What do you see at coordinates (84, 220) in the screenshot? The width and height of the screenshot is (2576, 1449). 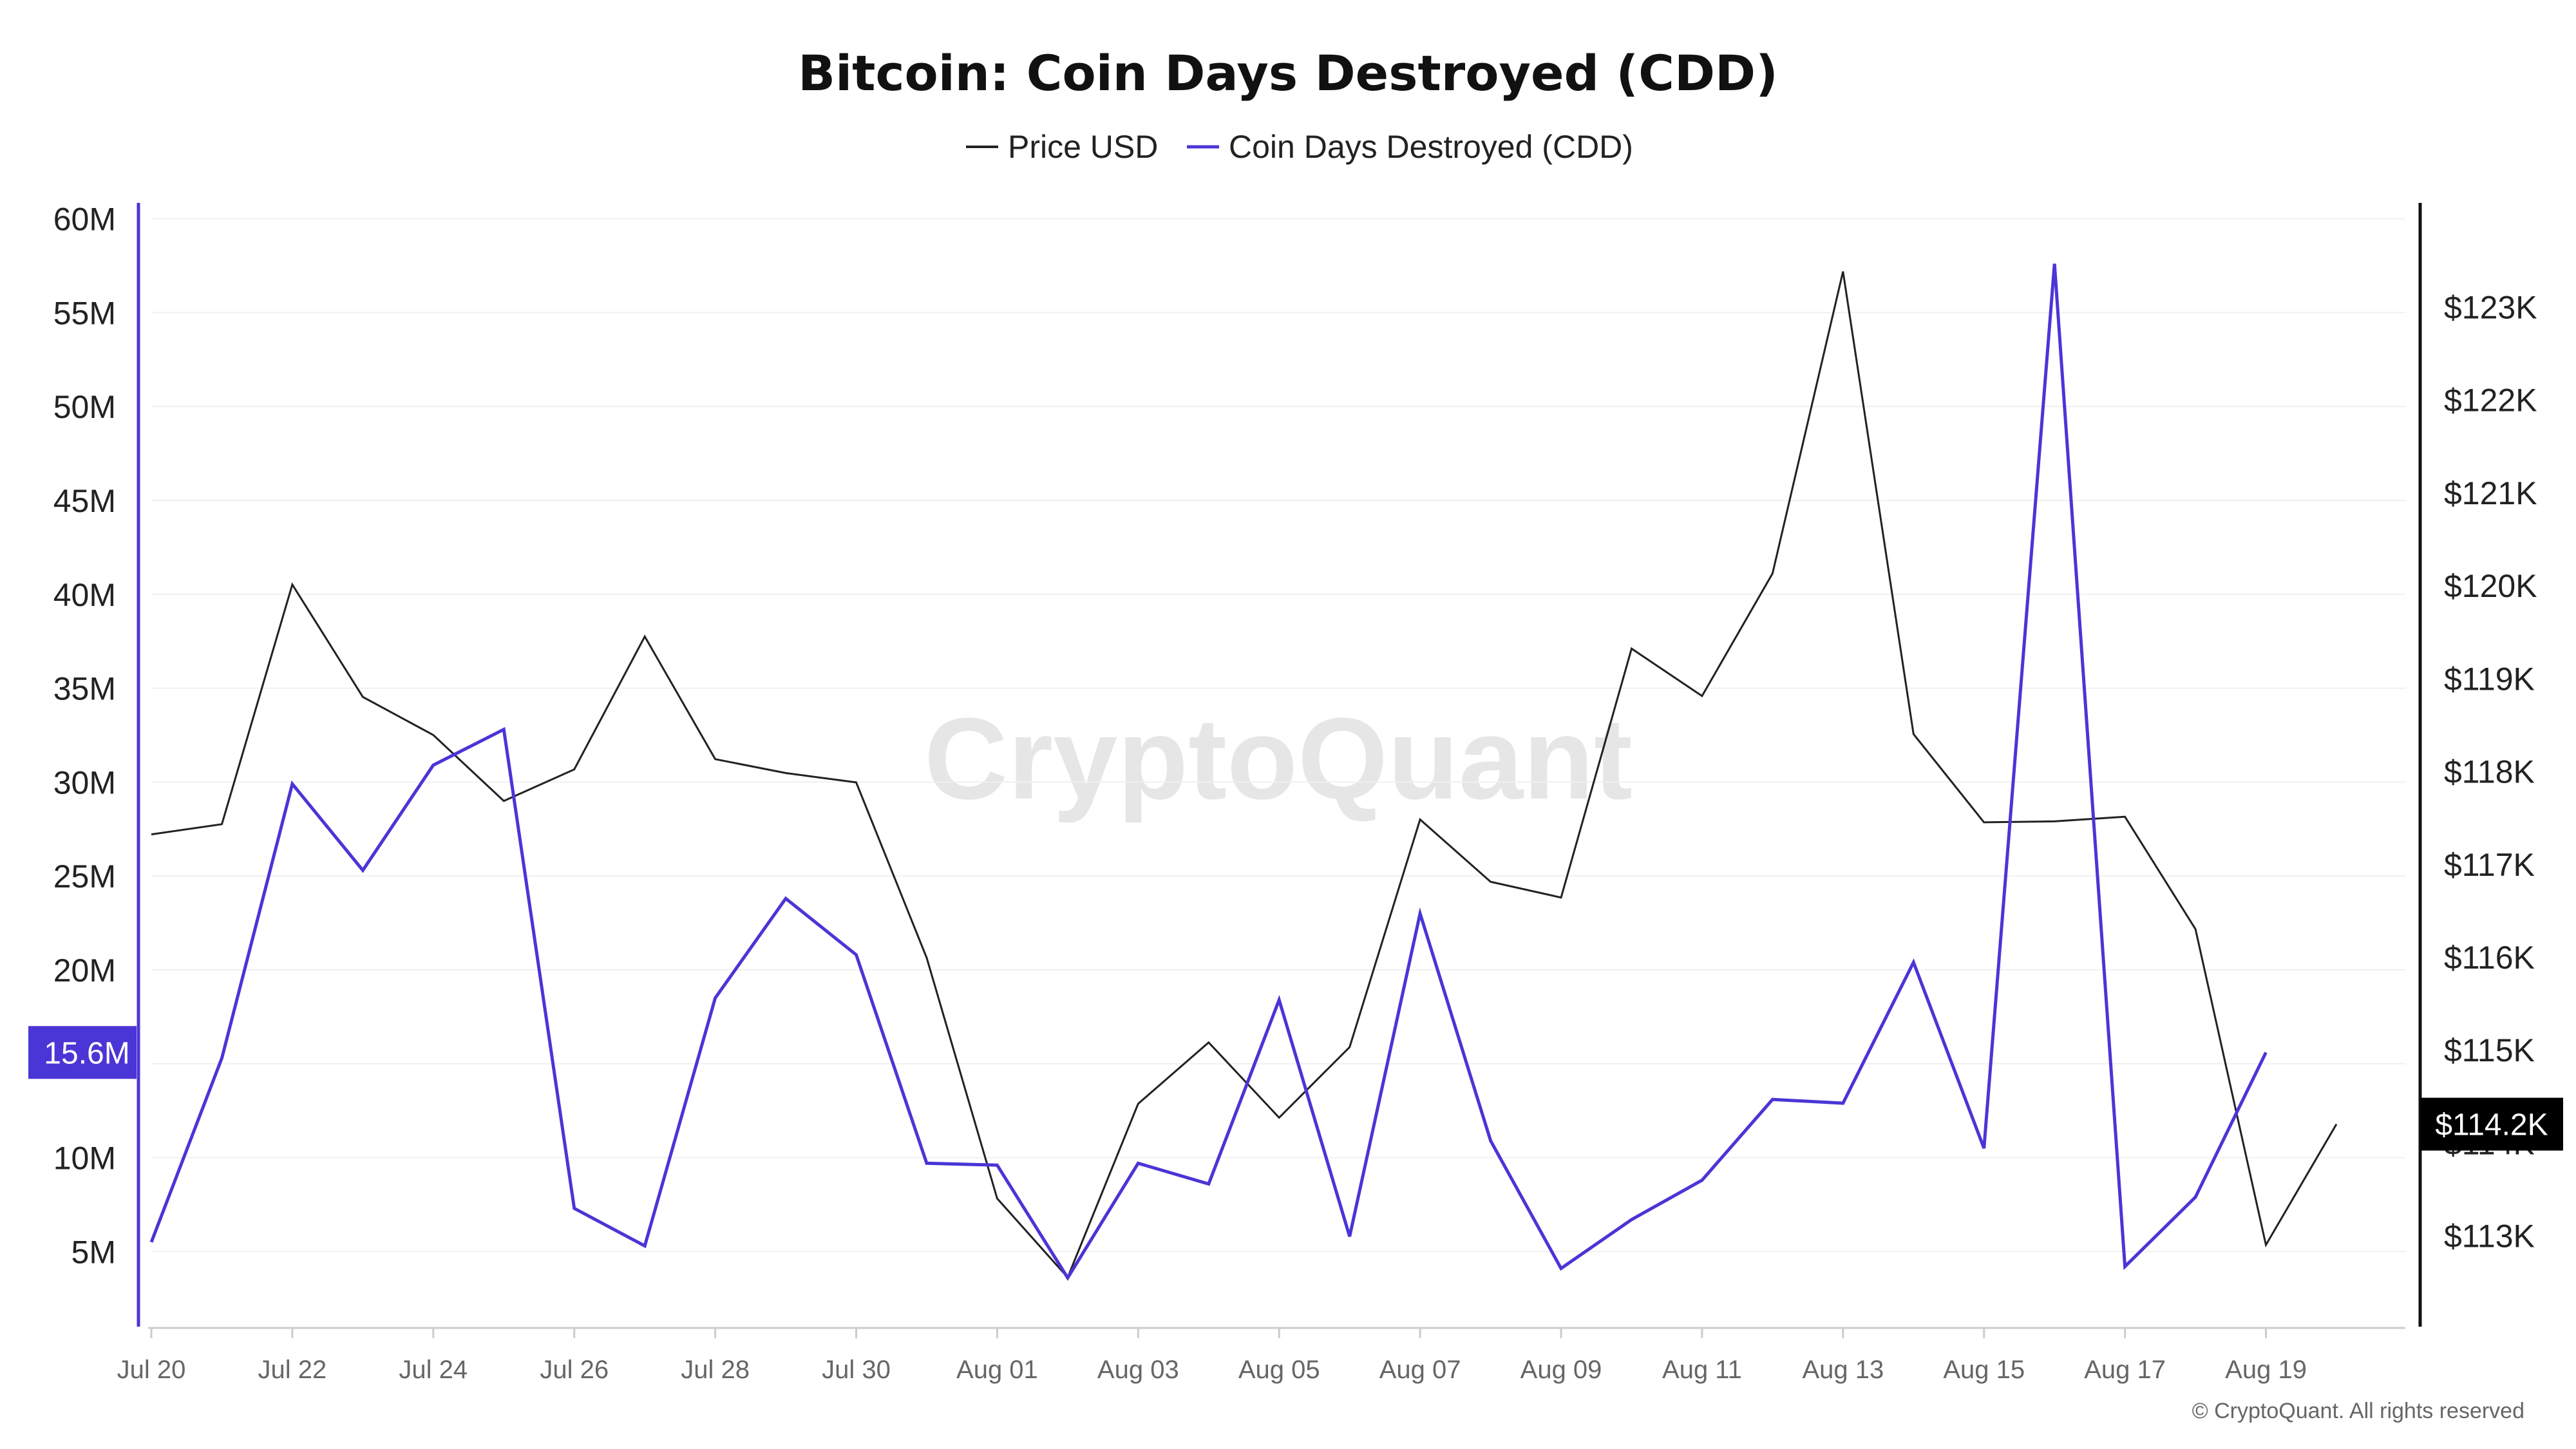 I see `y-left-tick-label-11: 60M` at bounding box center [84, 220].